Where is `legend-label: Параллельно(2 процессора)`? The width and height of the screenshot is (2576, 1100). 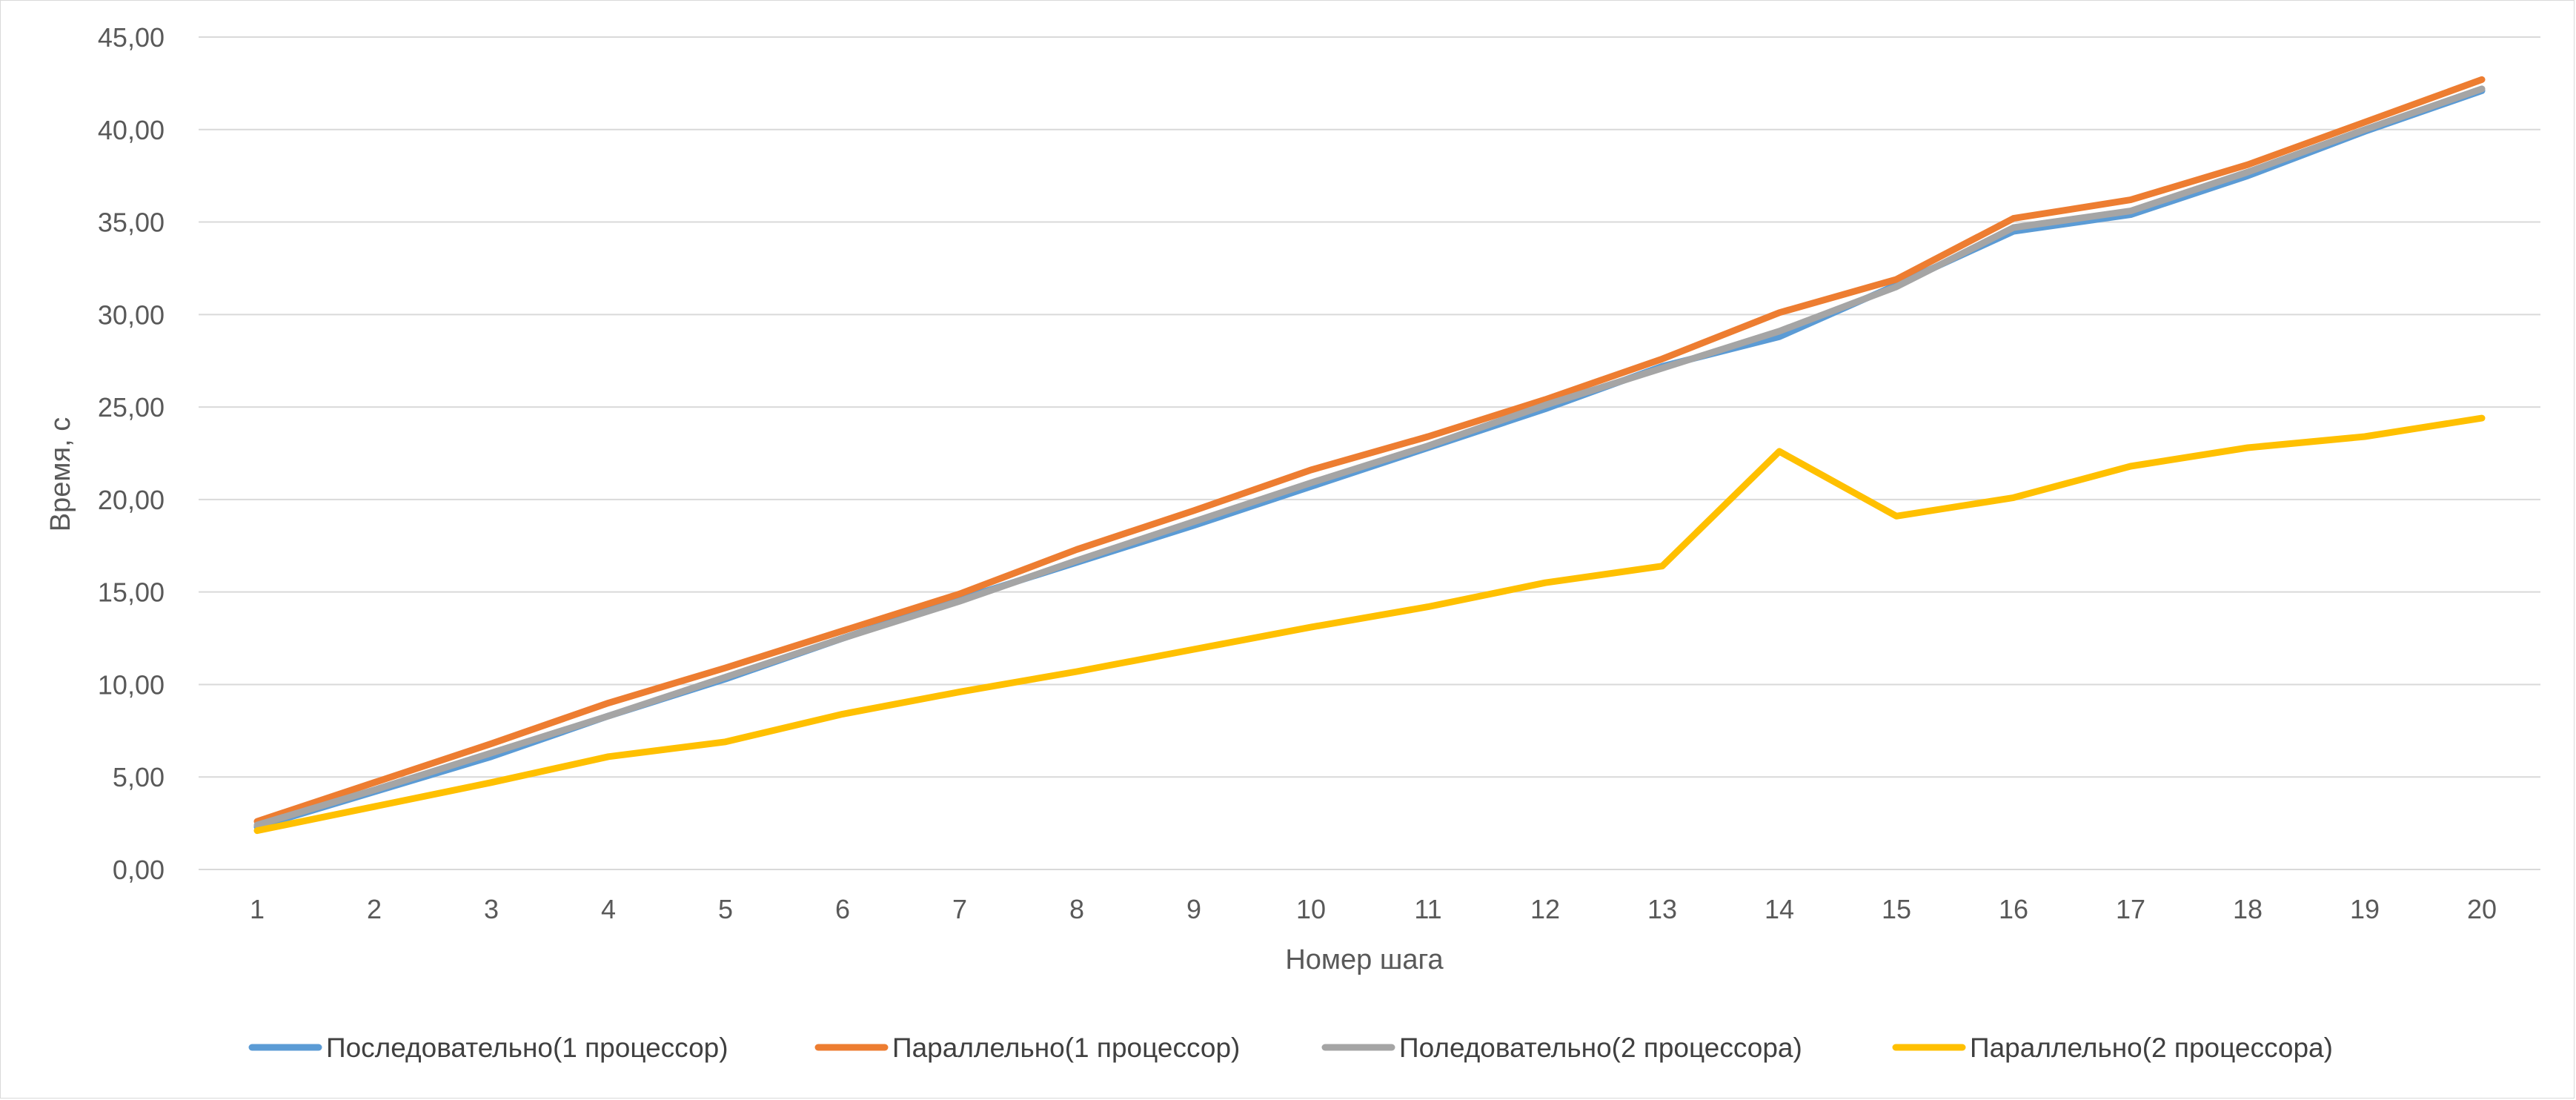
legend-label: Параллельно(2 процессора) is located at coordinates (2151, 1048).